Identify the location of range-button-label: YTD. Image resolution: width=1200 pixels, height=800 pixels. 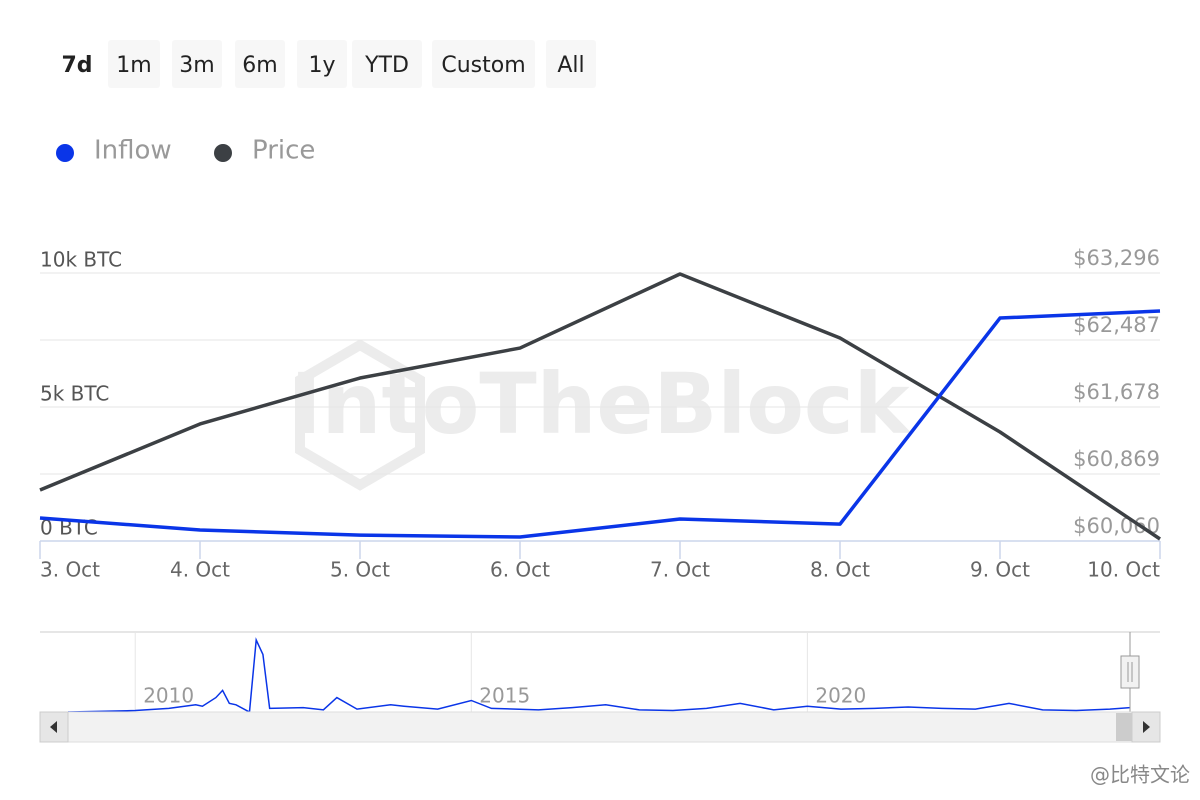
(386, 65).